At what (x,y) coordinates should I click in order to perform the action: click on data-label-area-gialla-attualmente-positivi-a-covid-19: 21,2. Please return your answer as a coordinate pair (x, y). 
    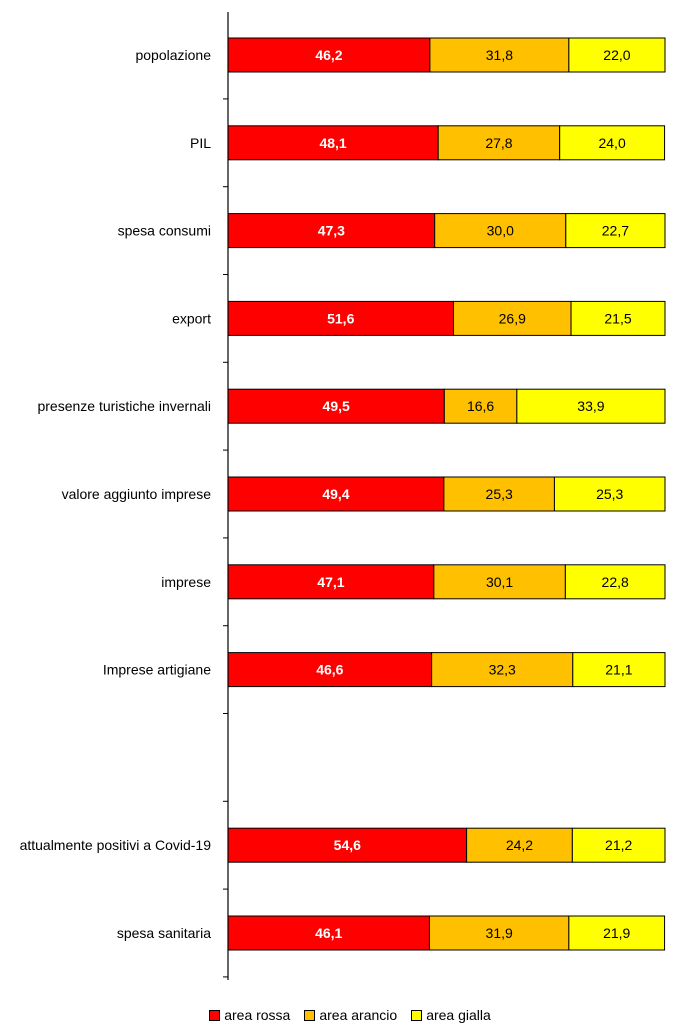
    Looking at the image, I should click on (618, 845).